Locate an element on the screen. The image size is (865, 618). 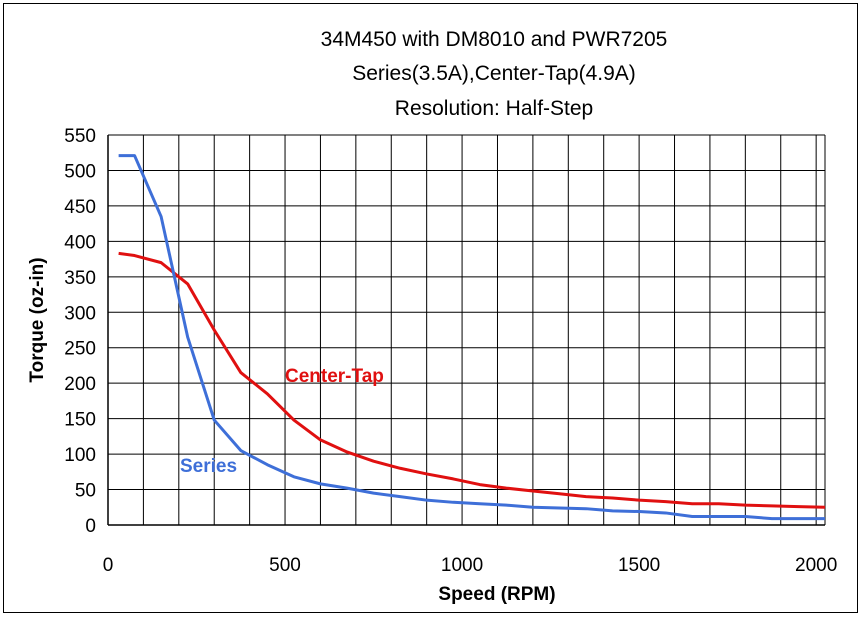
y-tick-label: 450 is located at coordinates (80, 207).